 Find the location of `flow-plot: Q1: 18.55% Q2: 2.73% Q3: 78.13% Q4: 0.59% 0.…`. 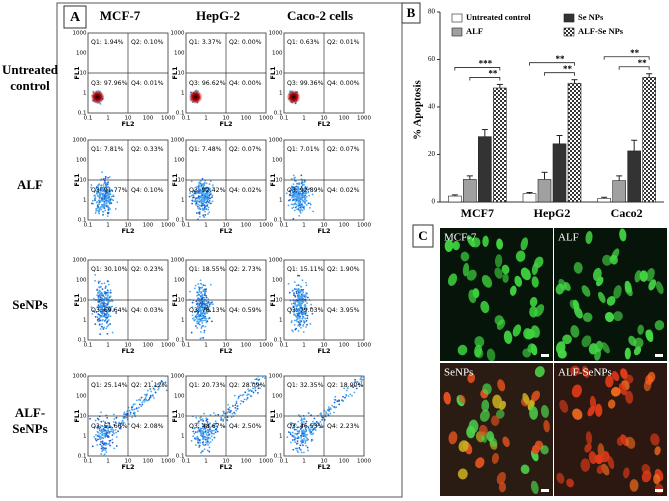

flow-plot: Q1: 18.55% Q2: 2.73% Q3: 78.13% Q4: 0.59% 0.… is located at coordinates (222, 307).